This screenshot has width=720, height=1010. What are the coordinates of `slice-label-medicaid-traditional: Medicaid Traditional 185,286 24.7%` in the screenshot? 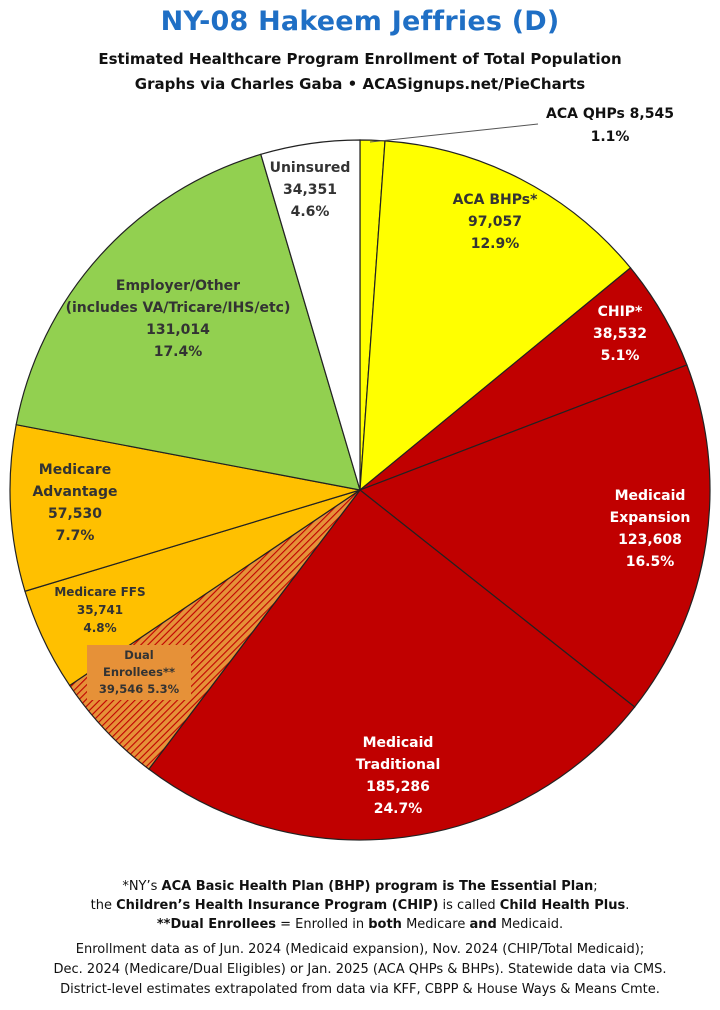 It's located at (398, 776).